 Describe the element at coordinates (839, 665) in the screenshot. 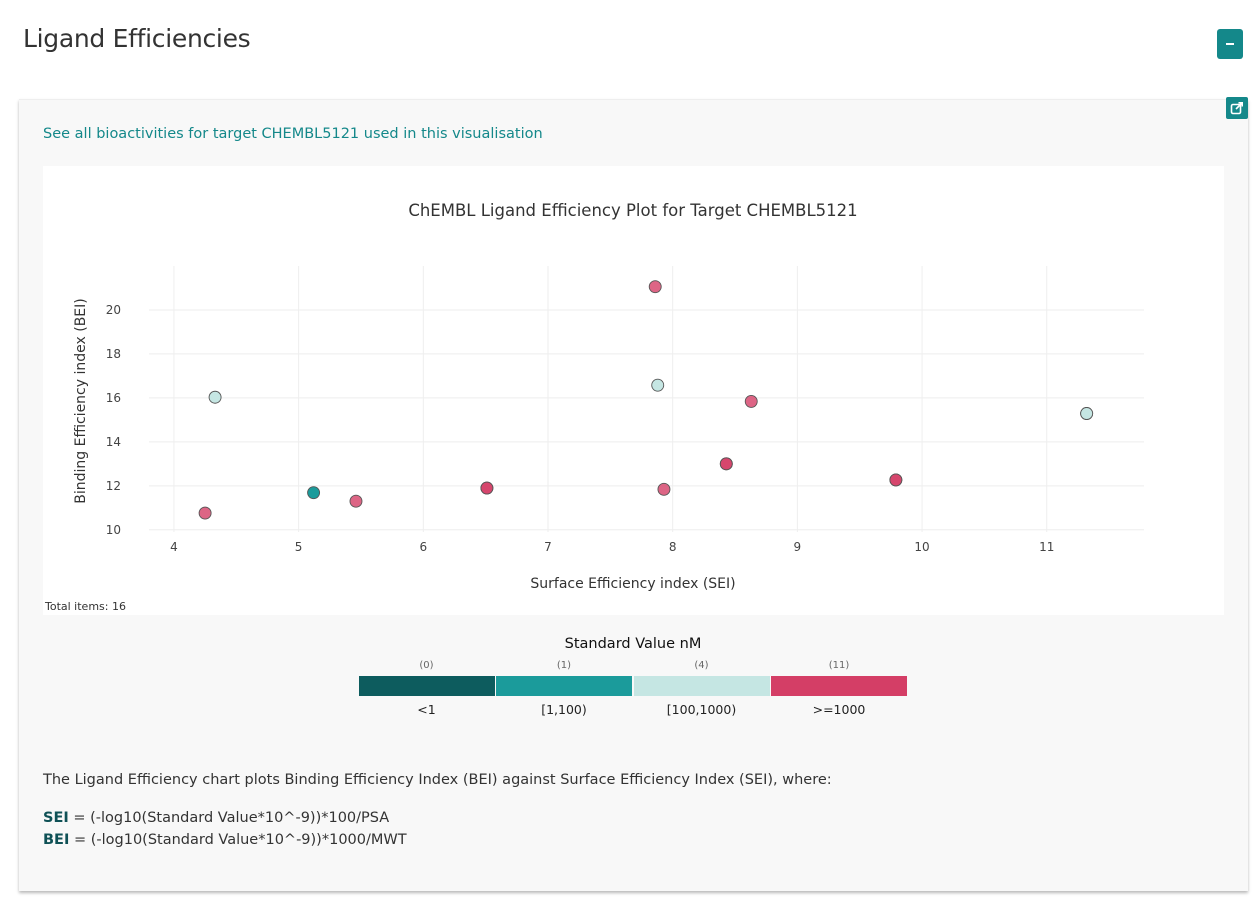

I see `legend-count: (11)` at that location.